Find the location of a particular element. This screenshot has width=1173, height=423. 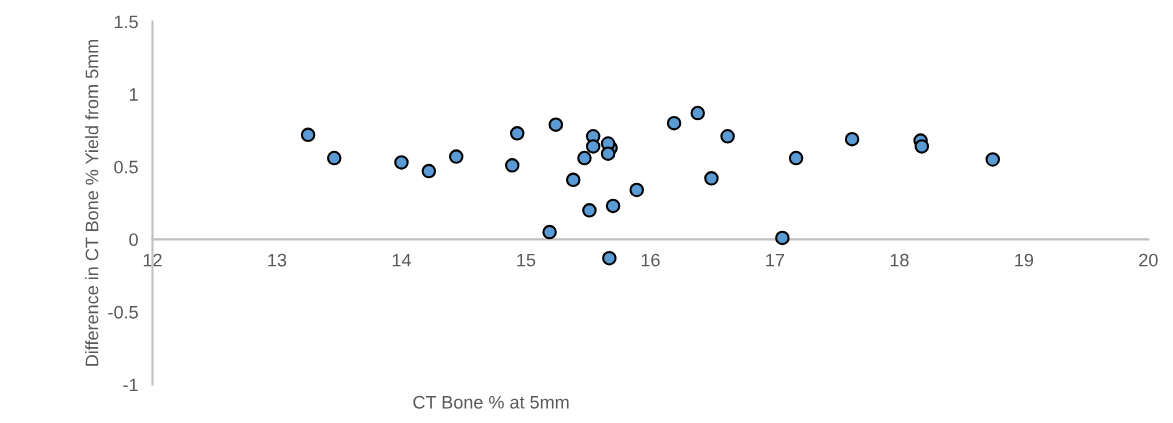

y-tick-label: 1 is located at coordinates (133, 94).